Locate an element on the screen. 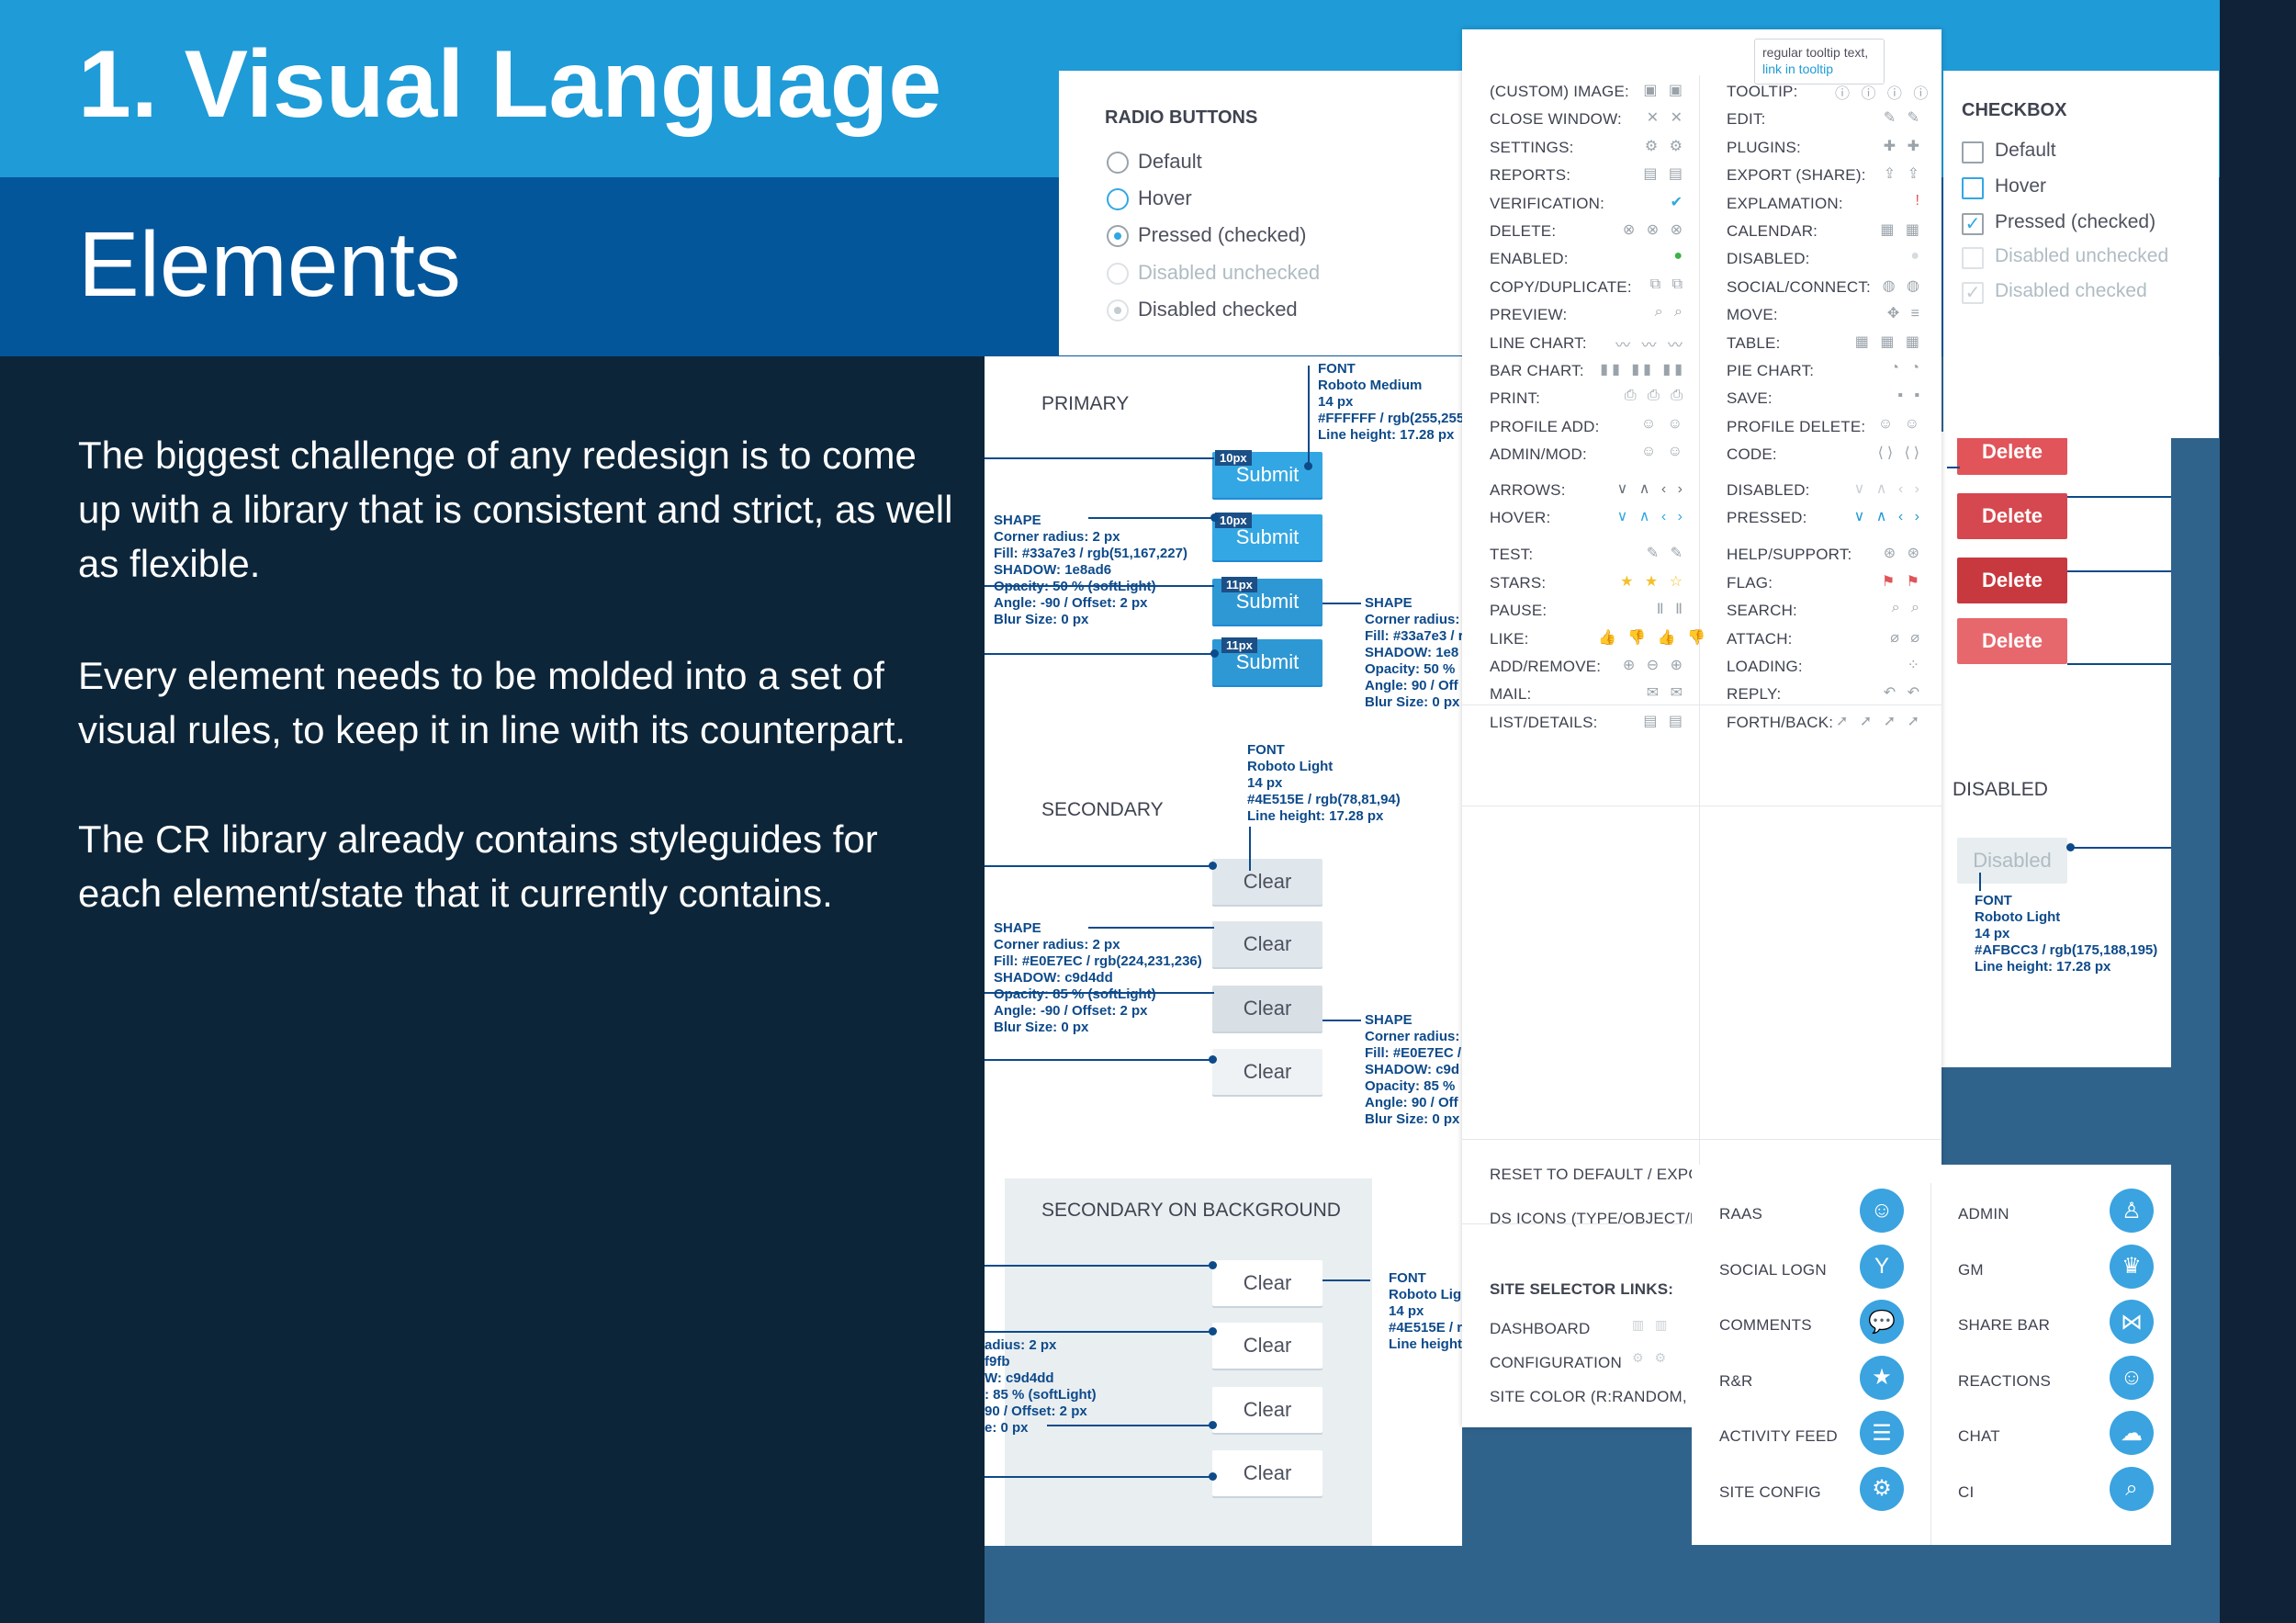 The height and width of the screenshot is (1623, 2296). checkbox-pressed: ✓ is located at coordinates (1973, 224).